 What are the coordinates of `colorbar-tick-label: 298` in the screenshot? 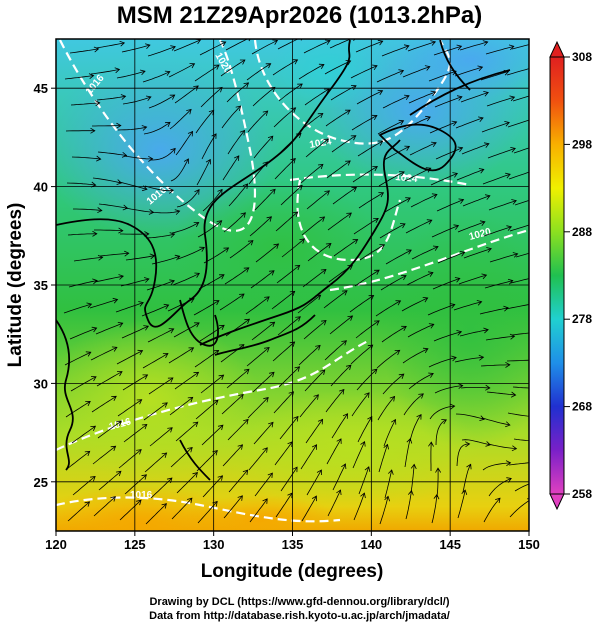 It's located at (582, 144).